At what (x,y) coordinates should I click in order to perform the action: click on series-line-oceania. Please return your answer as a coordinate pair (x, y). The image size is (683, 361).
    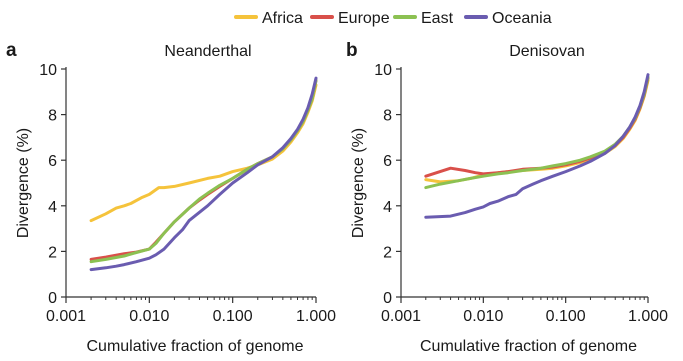
    Looking at the image, I should click on (537, 146).